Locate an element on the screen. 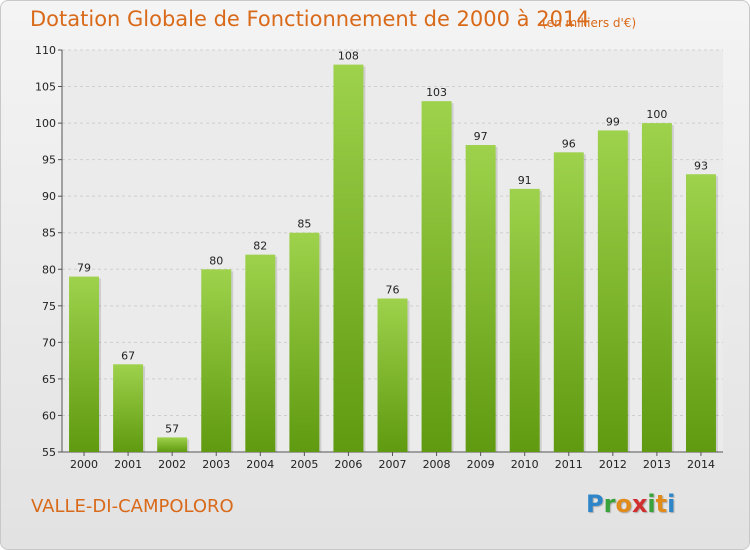  data-label: 96 is located at coordinates (569, 143).